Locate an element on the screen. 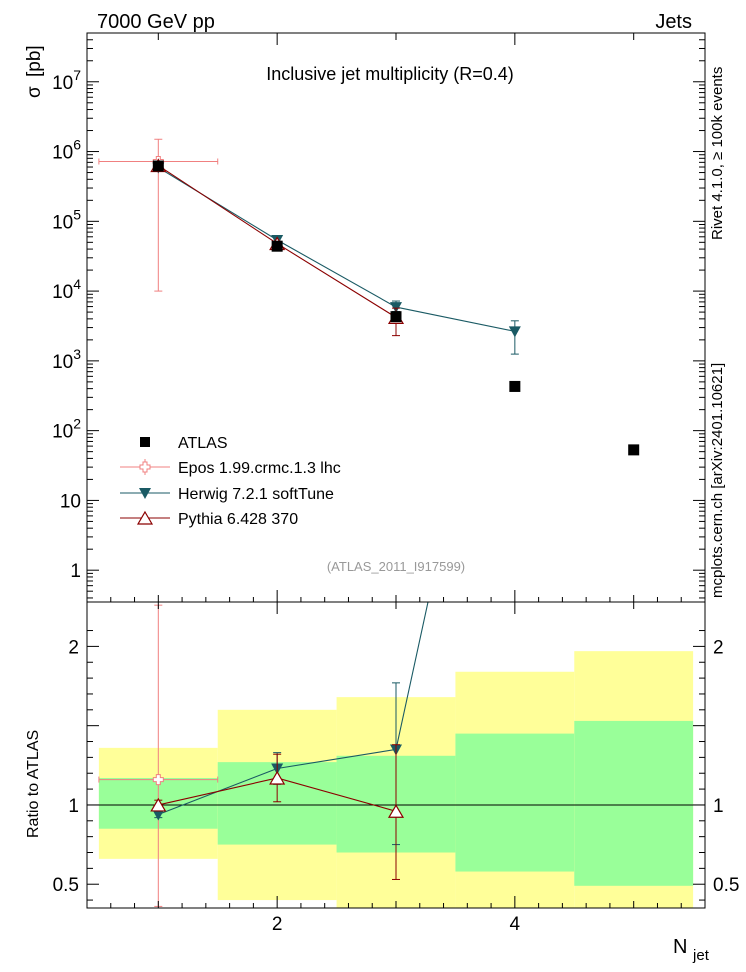 The image size is (746, 972). ratio-ytick-label-right-0: 0.5 is located at coordinates (726, 885).